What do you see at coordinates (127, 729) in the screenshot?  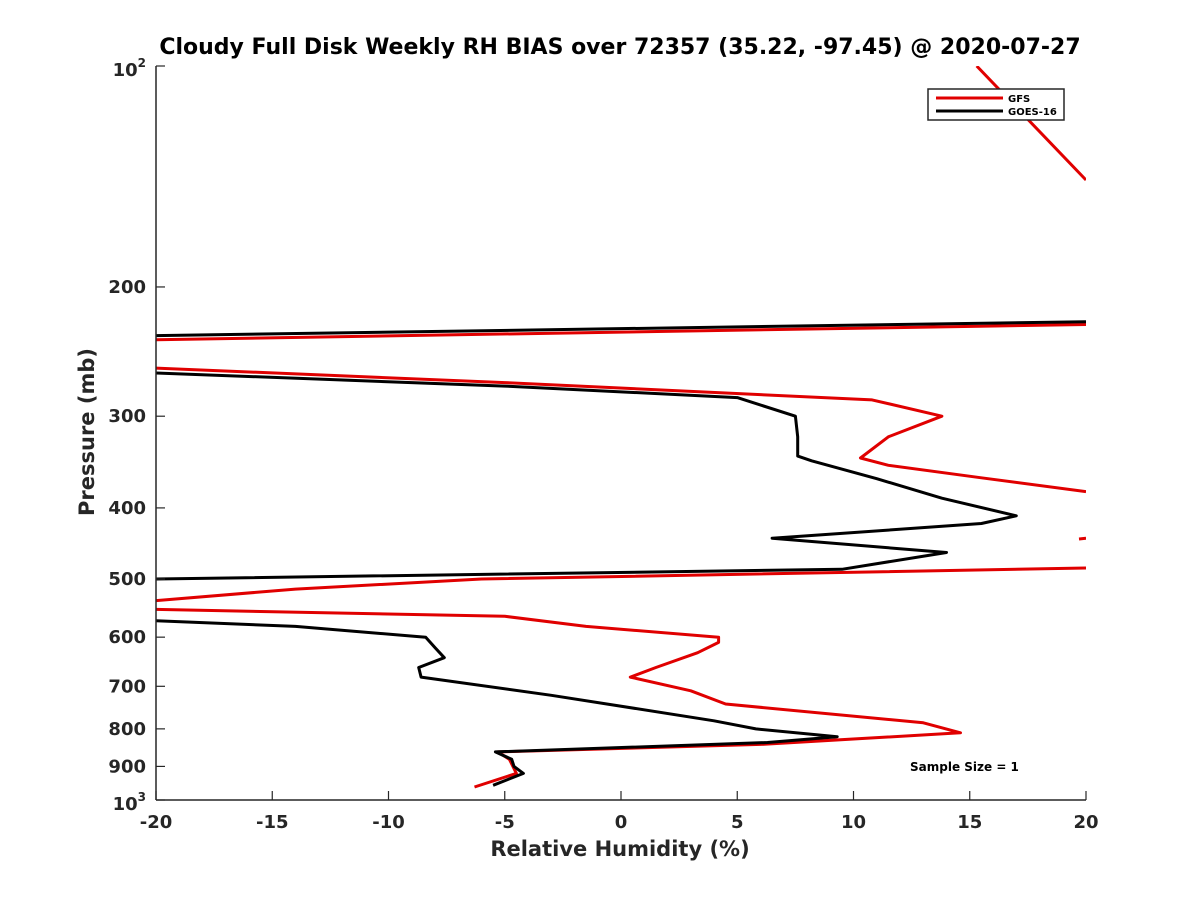 I see `y-tick-label: 800` at bounding box center [127, 729].